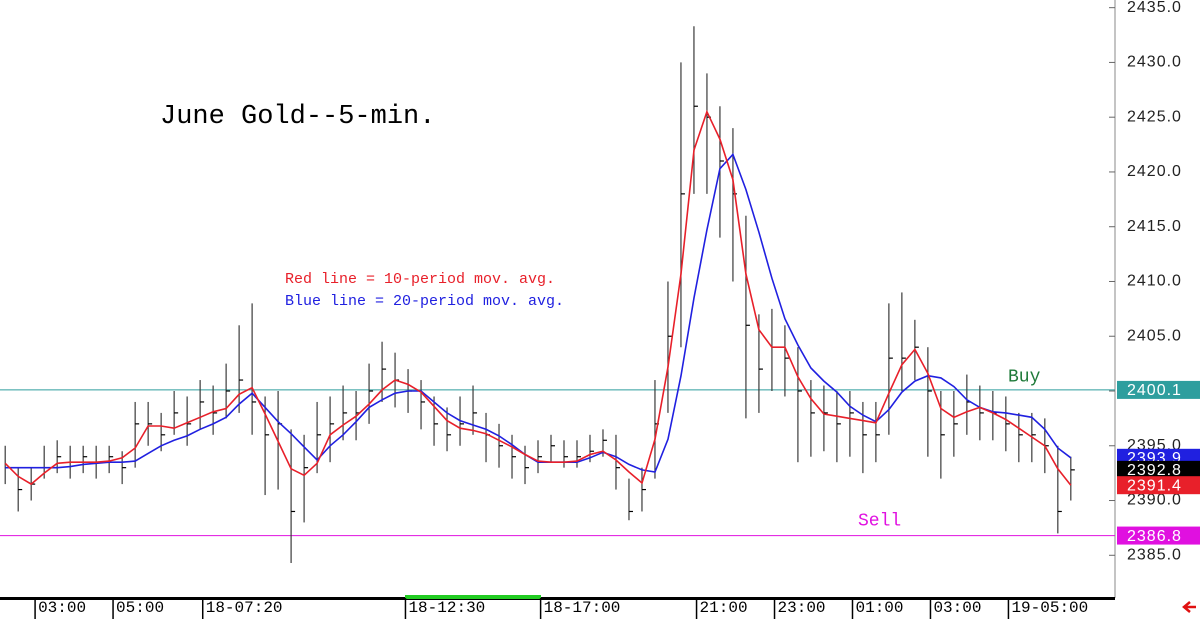 Image resolution: width=1200 pixels, height=619 pixels. What do you see at coordinates (724, 608) in the screenshot?
I see `x-tick-label: 21:00` at bounding box center [724, 608].